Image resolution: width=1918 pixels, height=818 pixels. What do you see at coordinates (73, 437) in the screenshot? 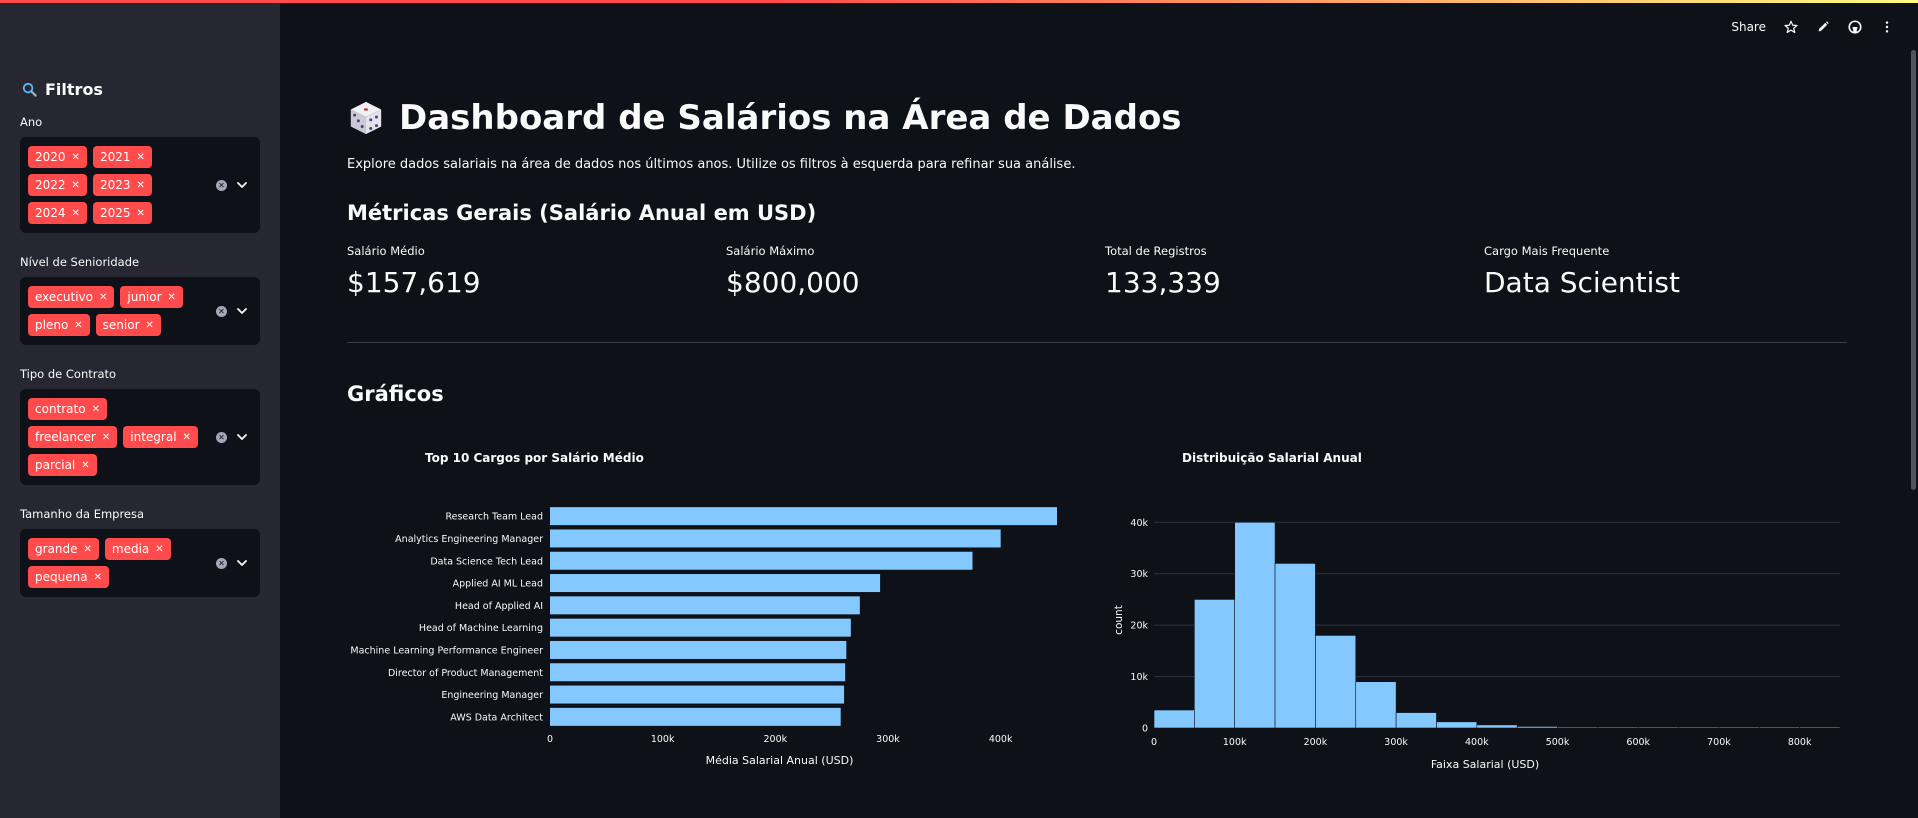
I see `filter-chip: freelancer ✕` at bounding box center [73, 437].